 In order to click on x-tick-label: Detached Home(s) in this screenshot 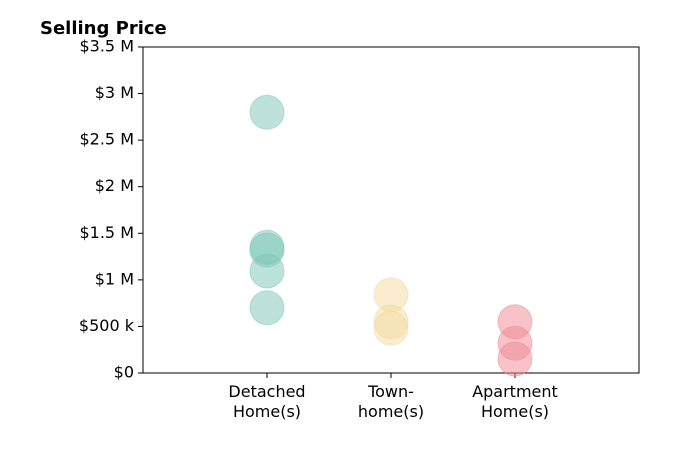, I will do `click(267, 401)`.